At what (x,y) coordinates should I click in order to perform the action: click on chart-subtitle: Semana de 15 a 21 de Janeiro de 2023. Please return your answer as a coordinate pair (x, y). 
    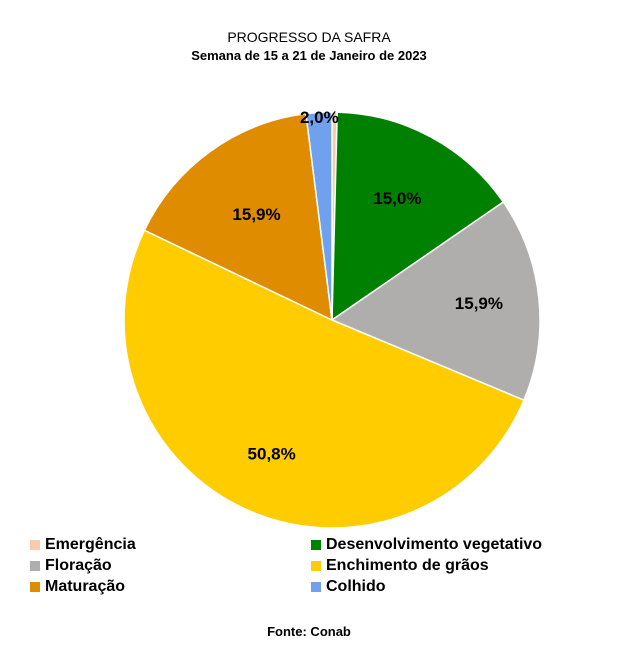
    Looking at the image, I should click on (309, 55).